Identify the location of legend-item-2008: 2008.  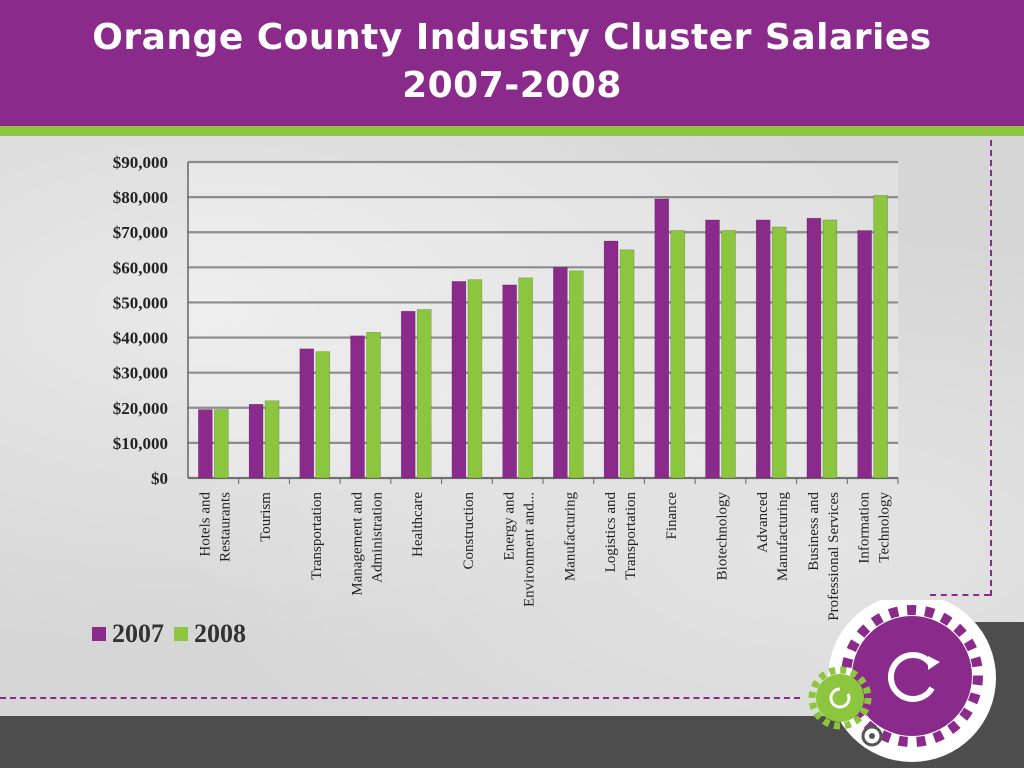
(210, 634).